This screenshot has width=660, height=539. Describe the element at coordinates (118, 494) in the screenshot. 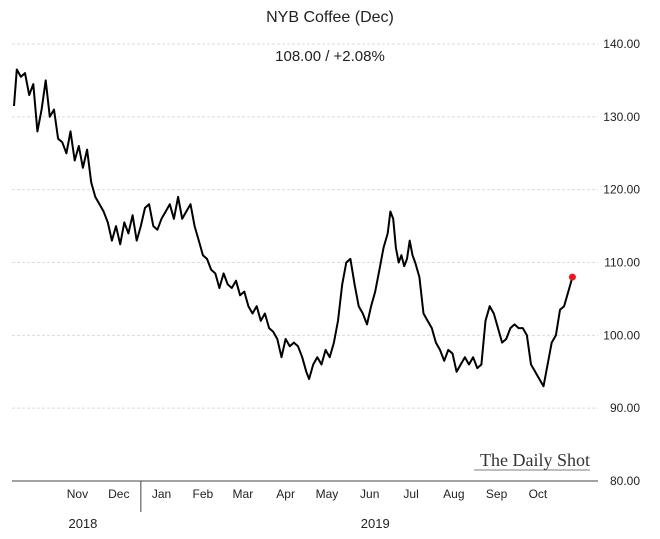

I see `x-tick-label: Dec` at that location.